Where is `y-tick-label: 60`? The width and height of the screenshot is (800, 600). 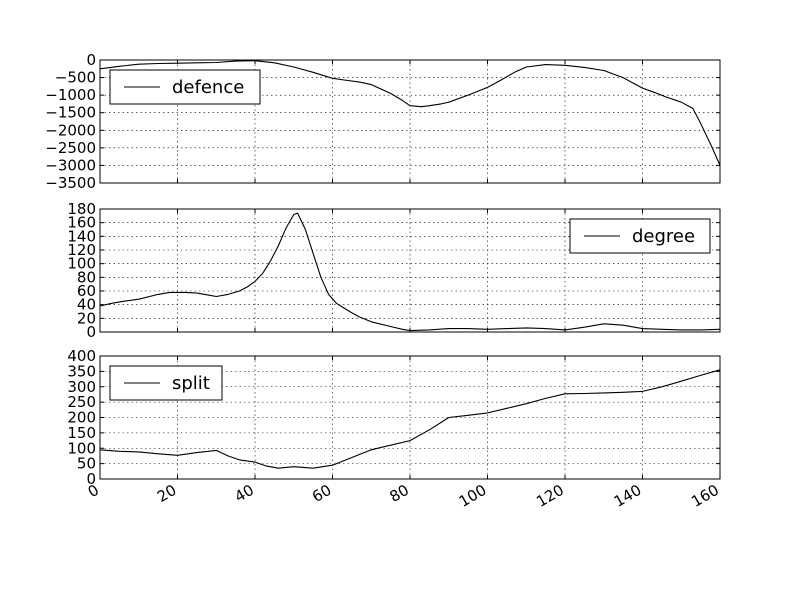
y-tick-label: 60 is located at coordinates (86, 291).